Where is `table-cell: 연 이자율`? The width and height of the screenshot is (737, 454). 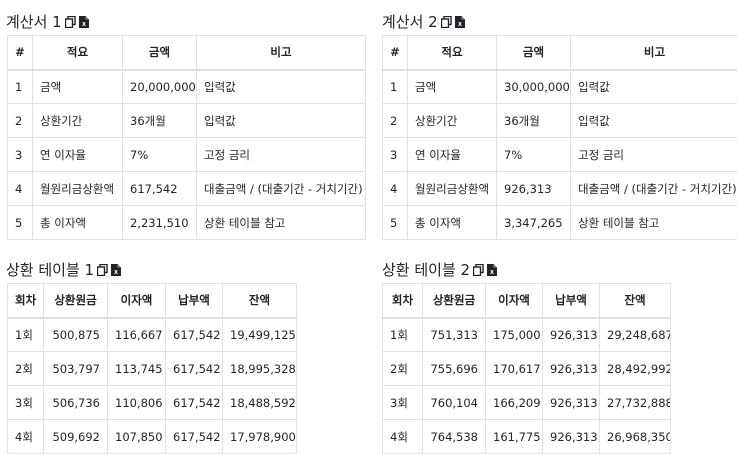
table-cell: 연 이자율 is located at coordinates (452, 155).